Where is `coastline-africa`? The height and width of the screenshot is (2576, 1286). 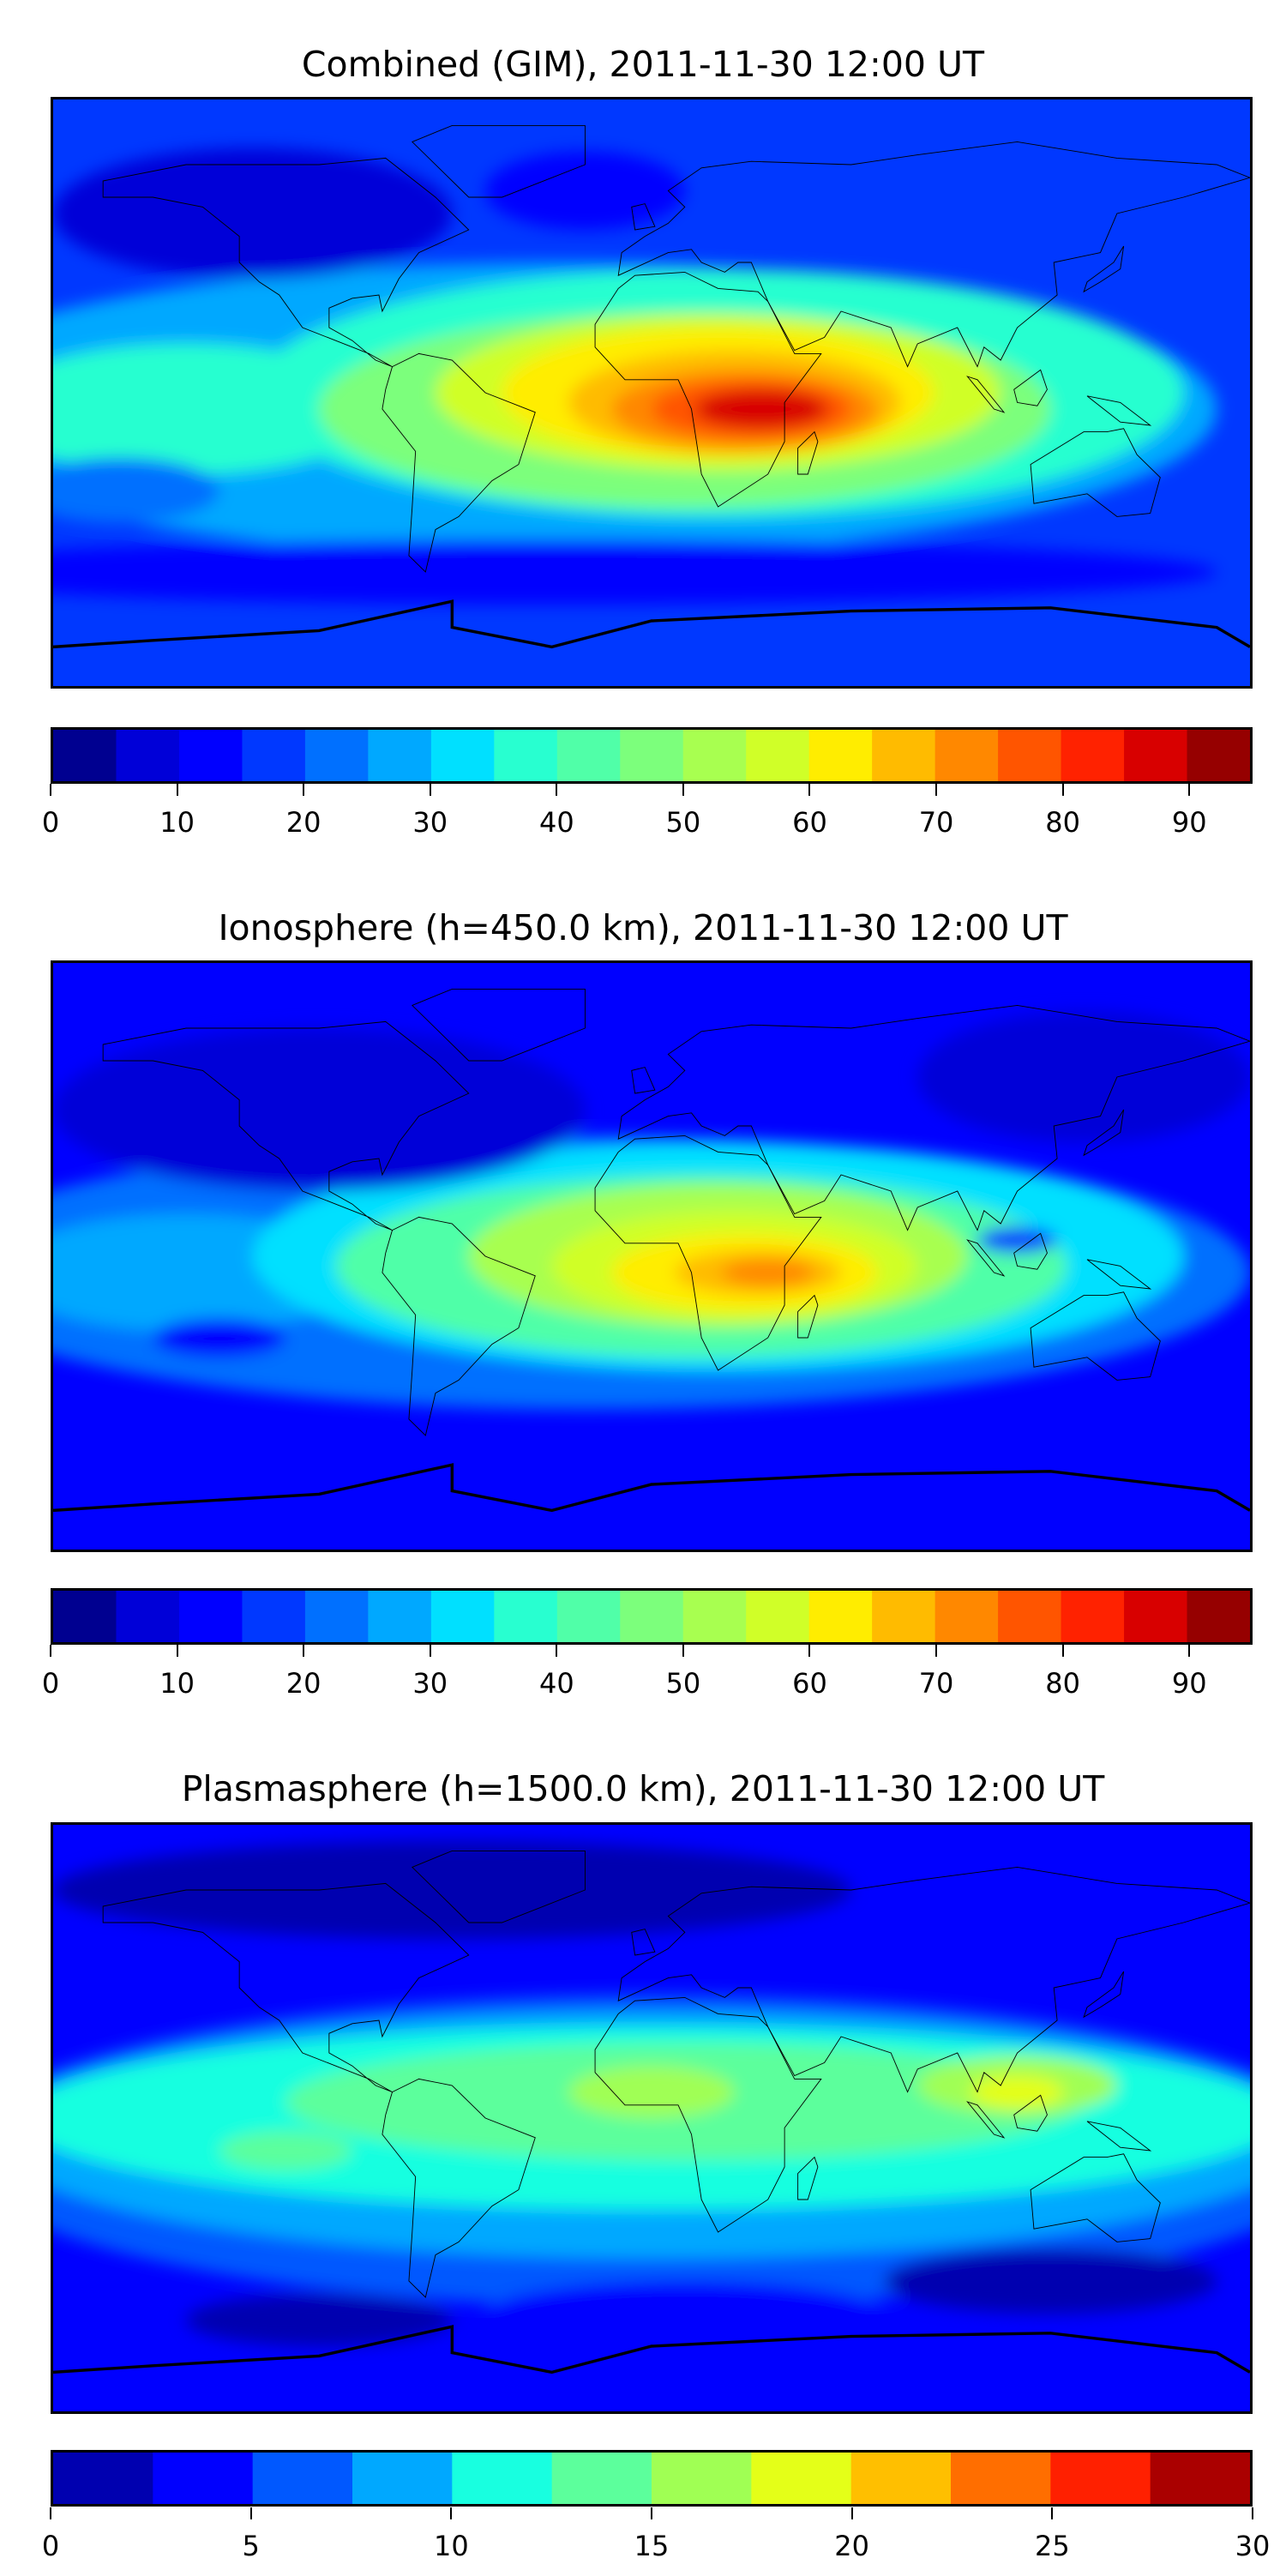
coastline-africa is located at coordinates (708, 390).